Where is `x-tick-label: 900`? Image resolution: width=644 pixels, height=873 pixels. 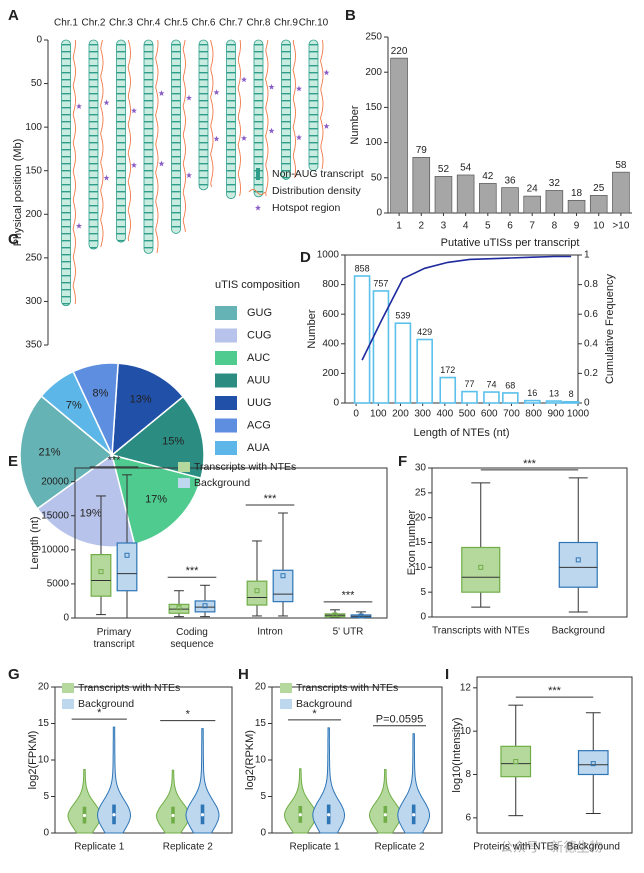
x-tick-label: 900 is located at coordinates (555, 414).